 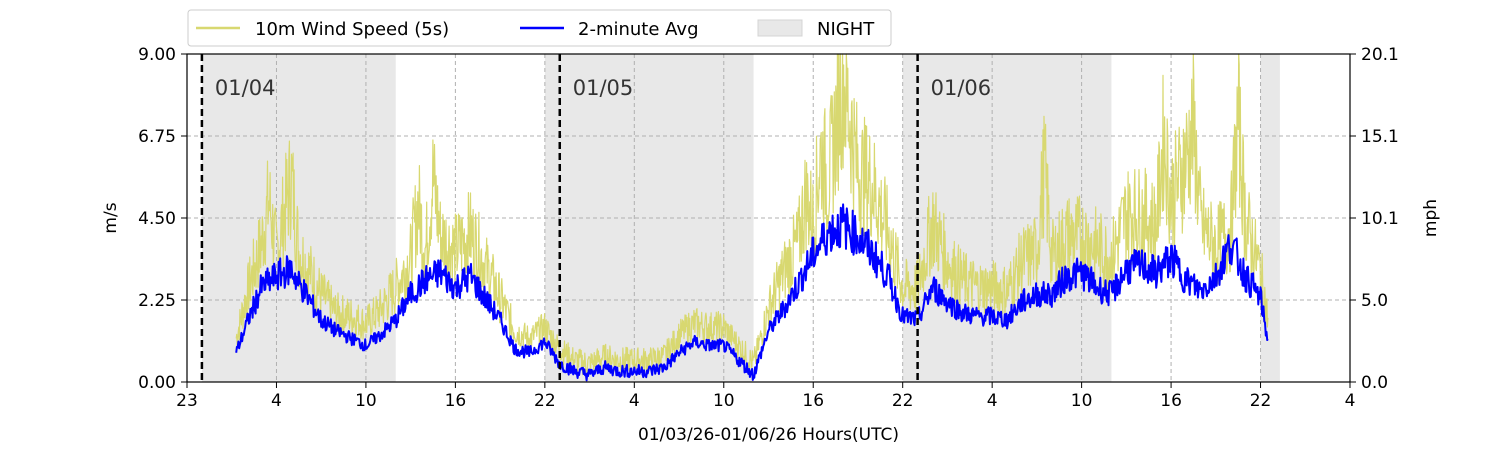 What do you see at coordinates (768, 435) in the screenshot?
I see `x-axis-label: 01/03/26-01/06/26 Hours(UTC)` at bounding box center [768, 435].